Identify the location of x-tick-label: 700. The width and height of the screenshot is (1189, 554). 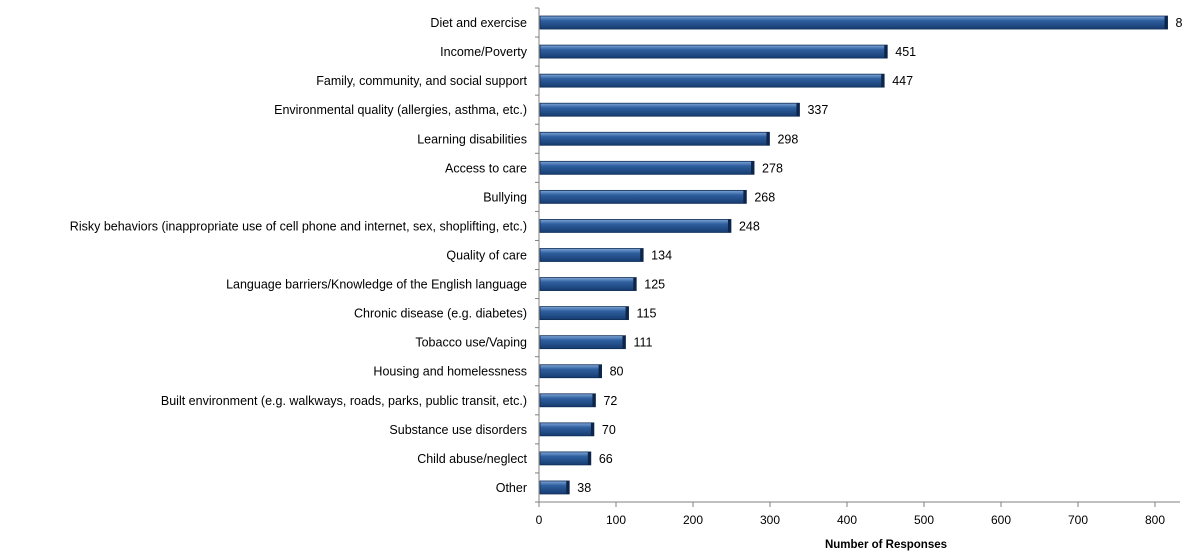
(1078, 520).